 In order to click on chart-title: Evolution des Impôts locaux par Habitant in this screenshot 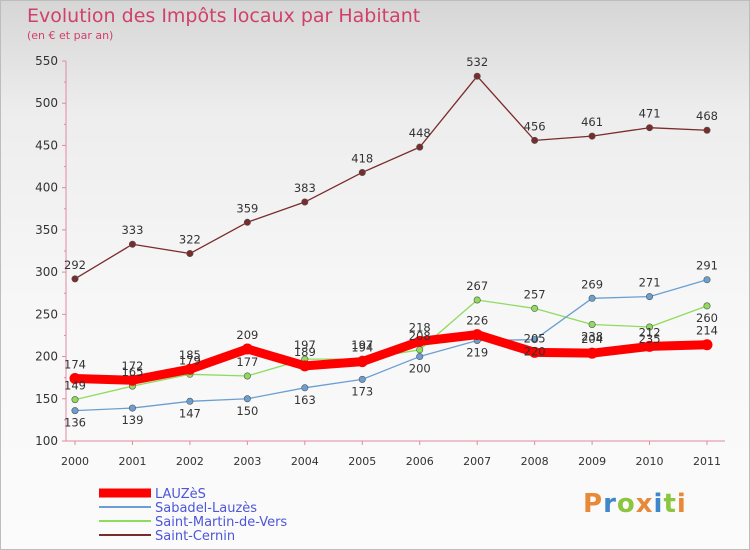, I will do `click(224, 16)`.